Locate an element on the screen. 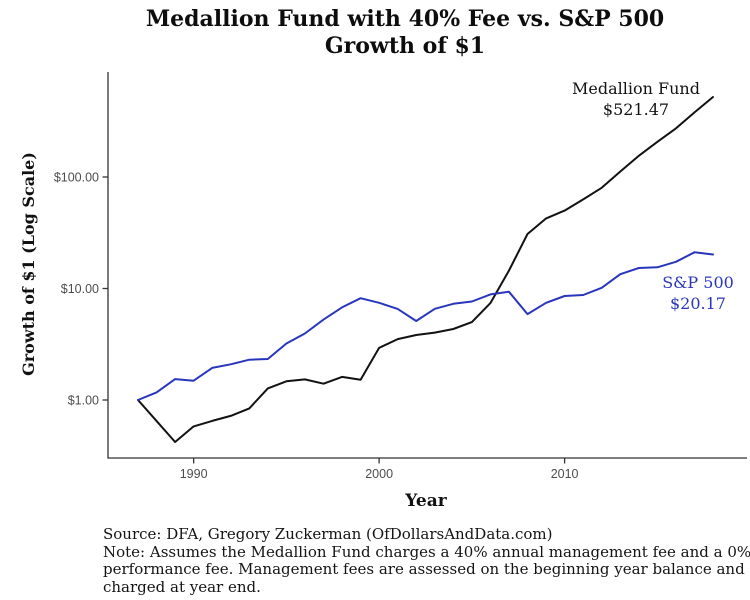 Image resolution: width=750 pixels, height=600 pixels. sp500-label: S&P 500 is located at coordinates (698, 282).